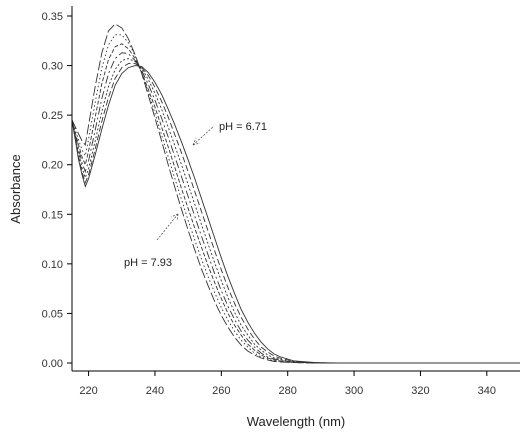 This screenshot has height=433, width=520. Describe the element at coordinates (52, 314) in the screenshot. I see `y-tick-label: 0.05` at that location.